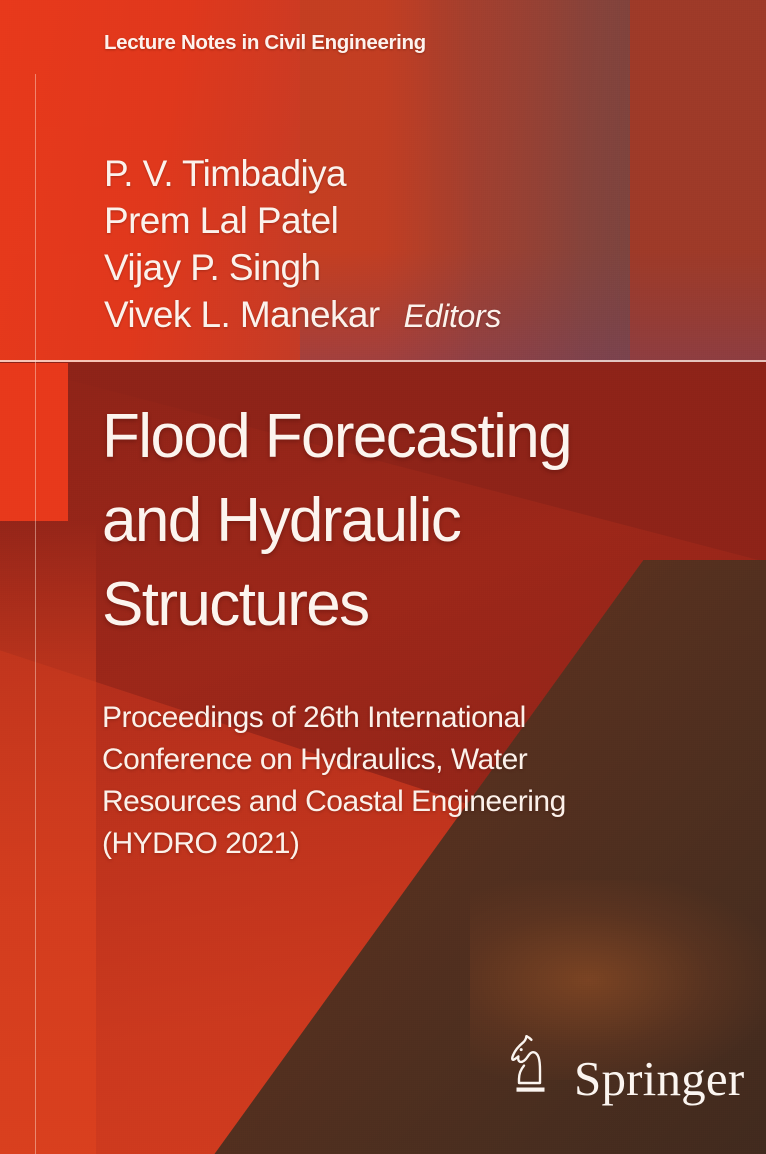  I want to click on title-line-3: Structures, so click(236, 604).